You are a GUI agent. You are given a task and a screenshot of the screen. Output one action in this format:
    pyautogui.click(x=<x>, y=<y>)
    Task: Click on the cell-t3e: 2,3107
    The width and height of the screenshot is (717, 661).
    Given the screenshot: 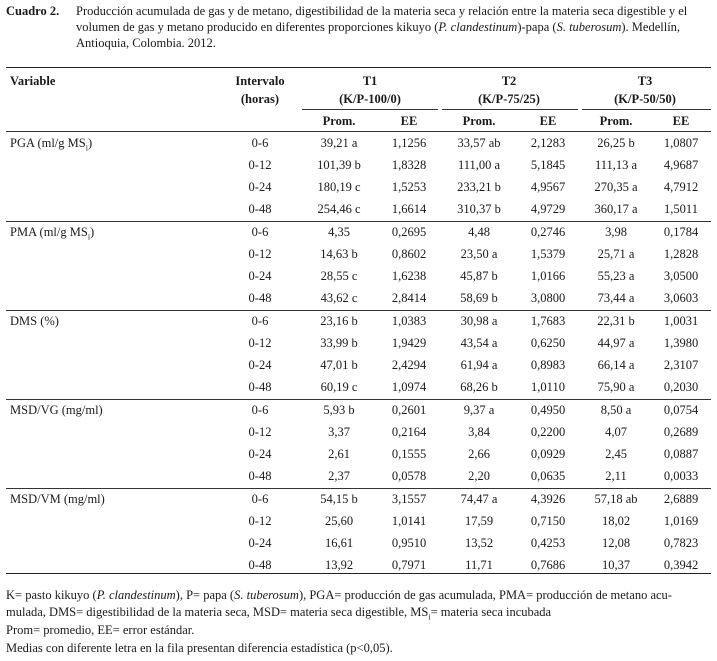 What is the action you would take?
    pyautogui.click(x=681, y=365)
    